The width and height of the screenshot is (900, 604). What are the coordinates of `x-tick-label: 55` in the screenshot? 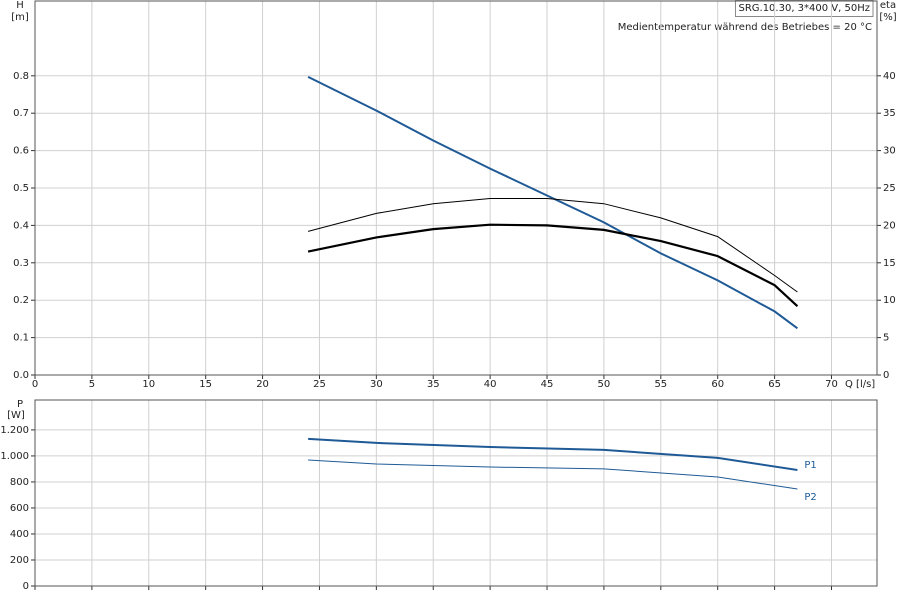 It's located at (660, 384).